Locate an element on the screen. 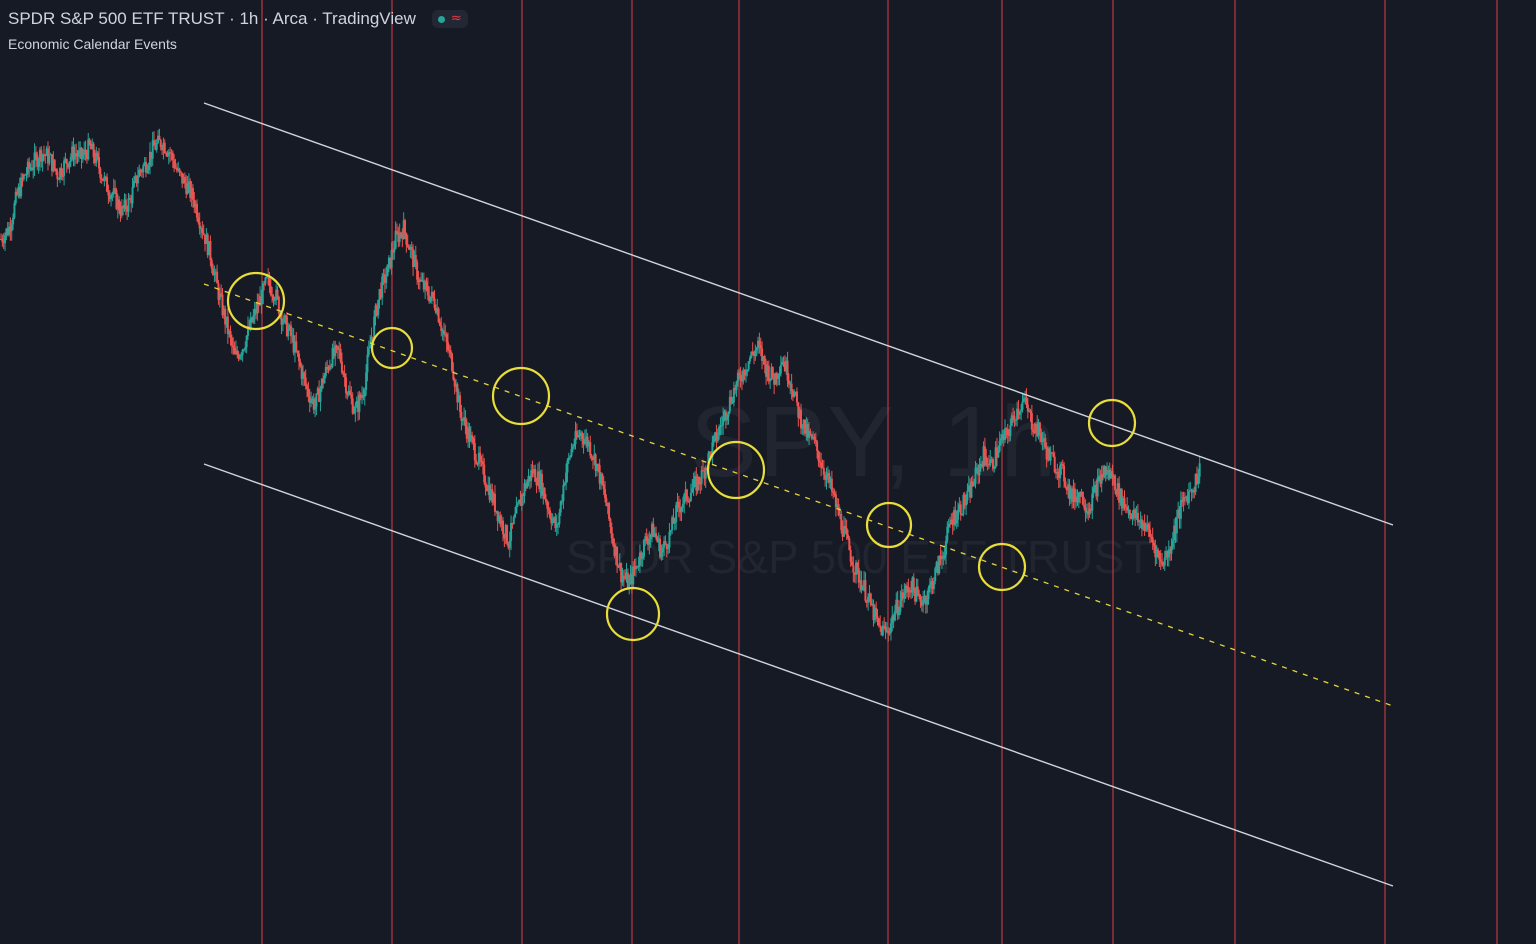  indicator-label: Economic Calendar Events is located at coordinates (92, 44).